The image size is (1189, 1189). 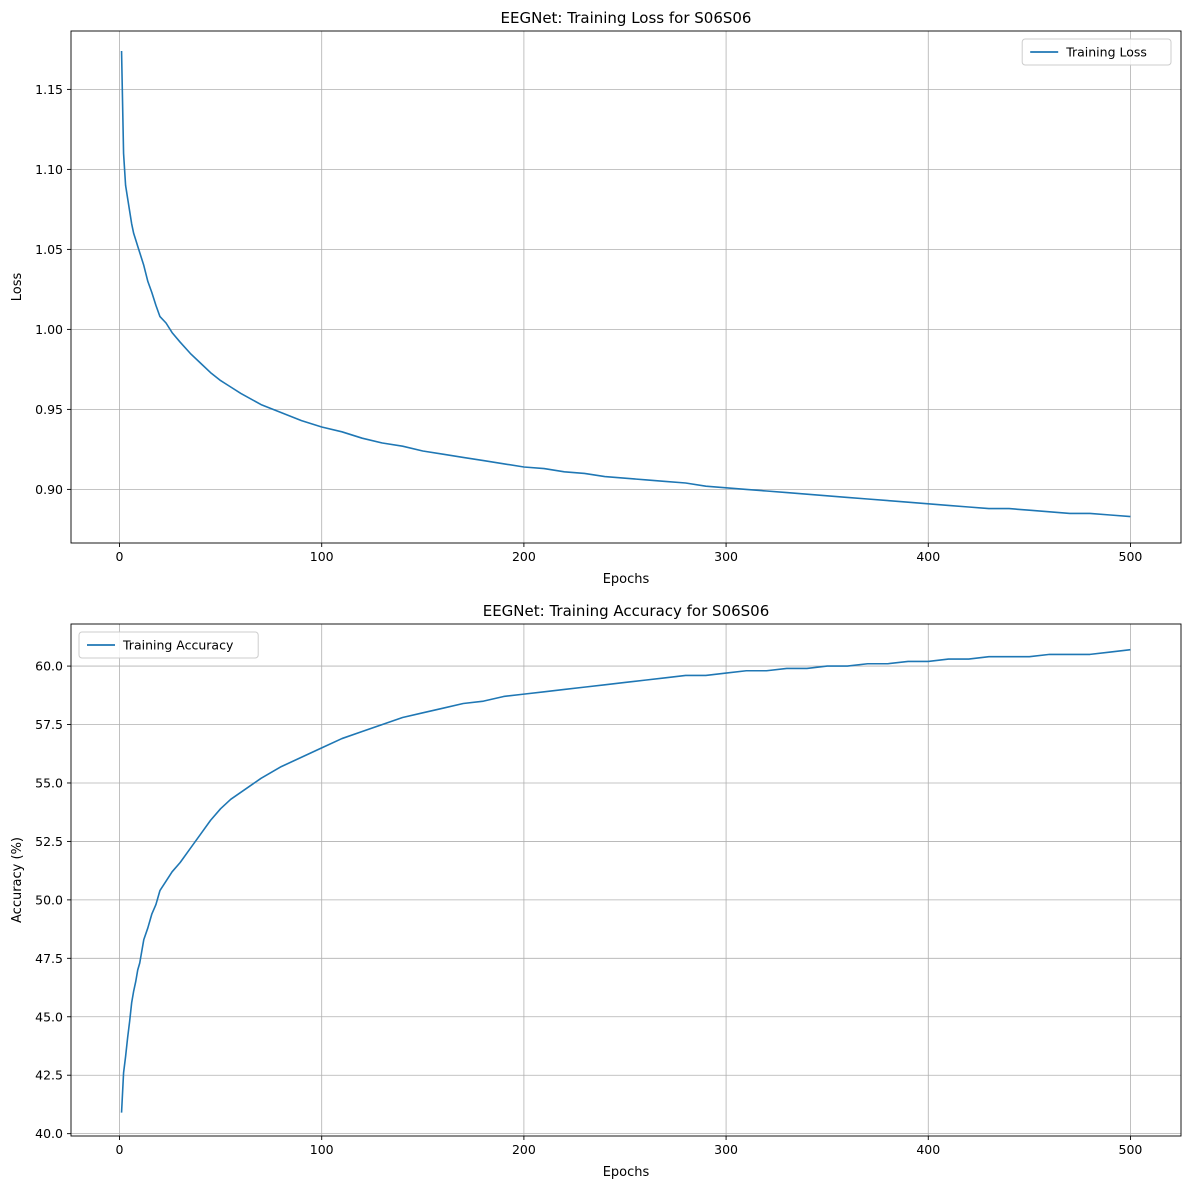 What do you see at coordinates (49, 841) in the screenshot?
I see `y-tick-label: 52.5` at bounding box center [49, 841].